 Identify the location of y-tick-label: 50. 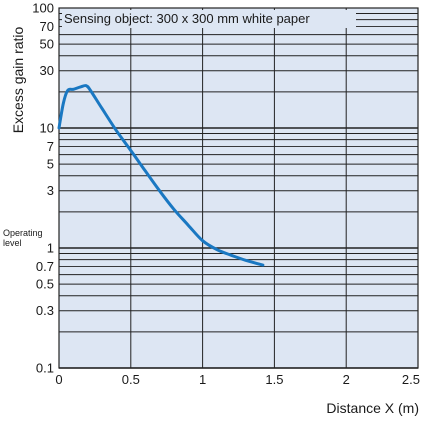
(47, 44).